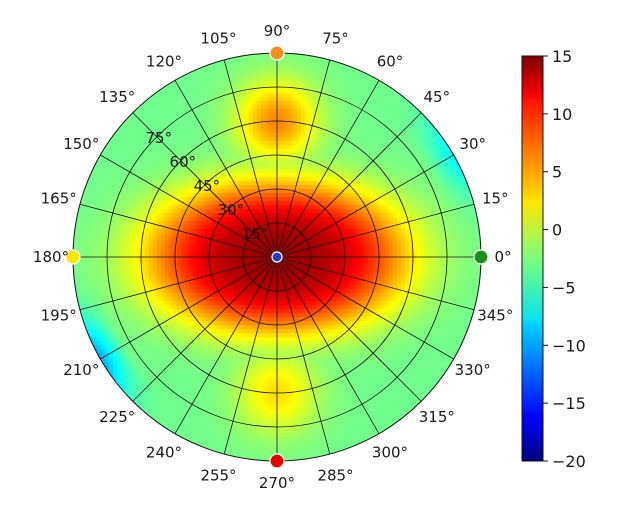 The height and width of the screenshot is (513, 642). I want to click on angular-tick-label: 270°, so click(277, 483).